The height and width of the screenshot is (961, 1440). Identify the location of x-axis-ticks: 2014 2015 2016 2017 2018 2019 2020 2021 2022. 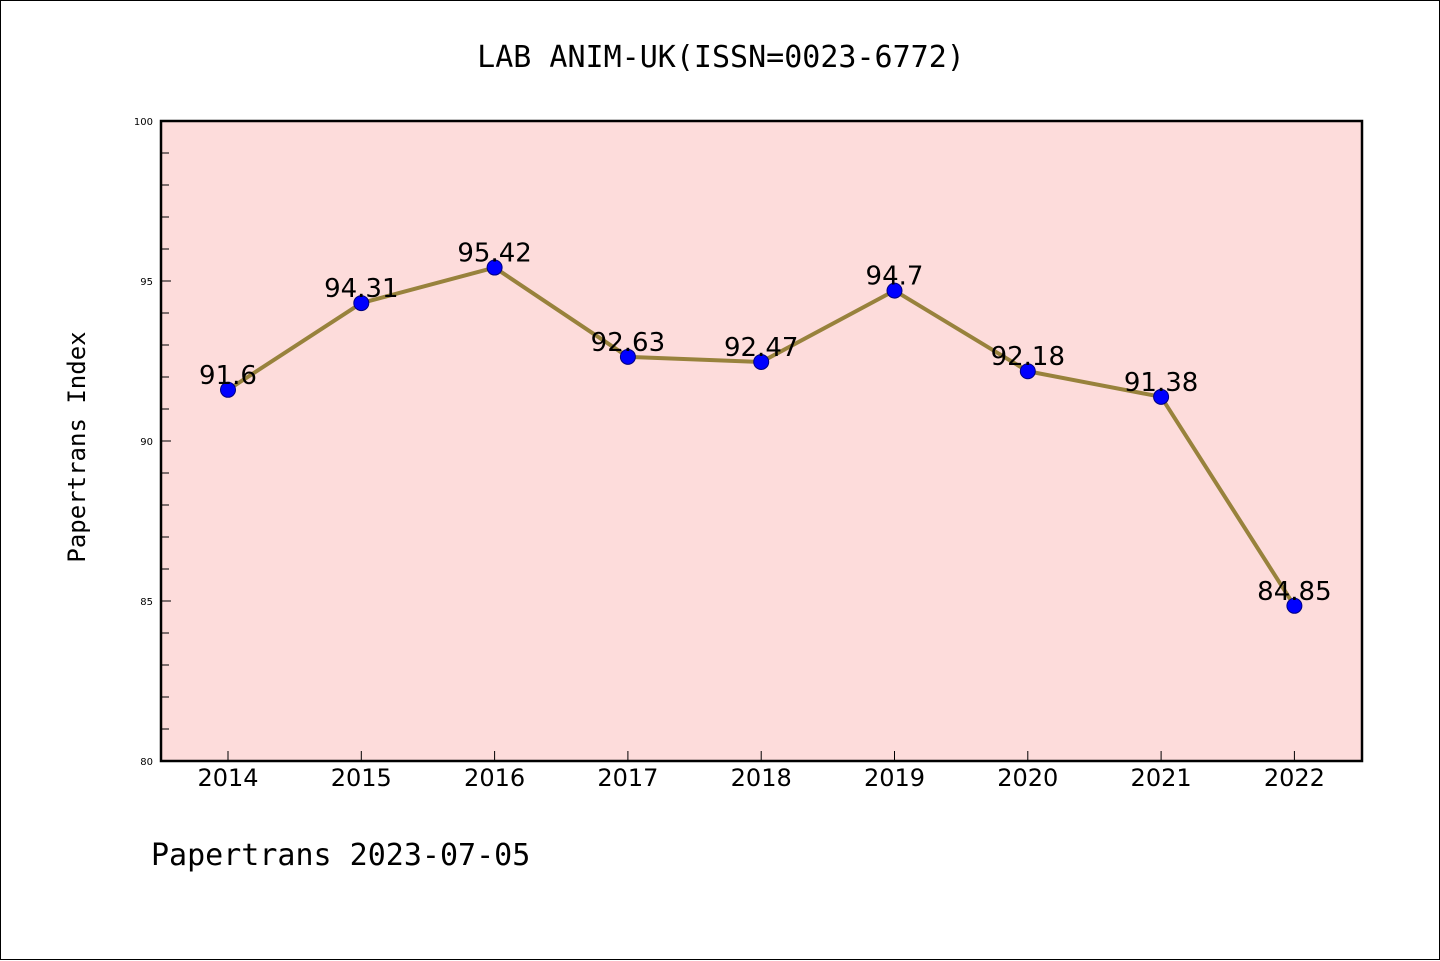
(761, 771).